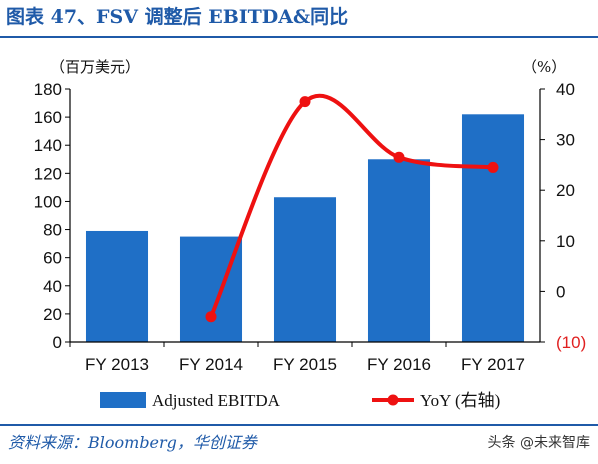  Describe the element at coordinates (123, 400) in the screenshot. I see `legend-bar-swatch` at that location.